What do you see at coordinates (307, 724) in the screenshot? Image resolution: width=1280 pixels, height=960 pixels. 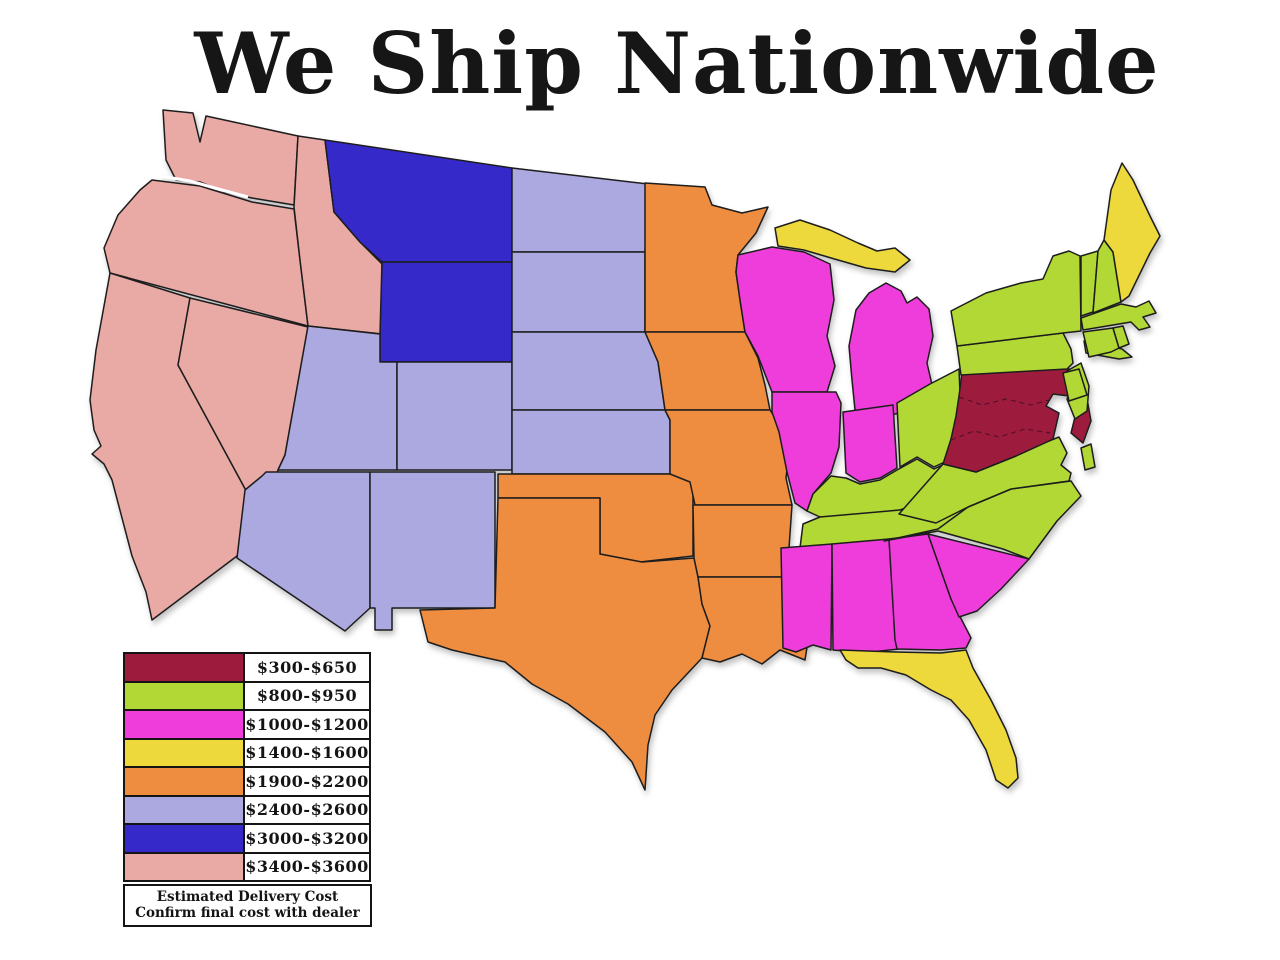 I see `legend-label: $1000-$1200` at bounding box center [307, 724].